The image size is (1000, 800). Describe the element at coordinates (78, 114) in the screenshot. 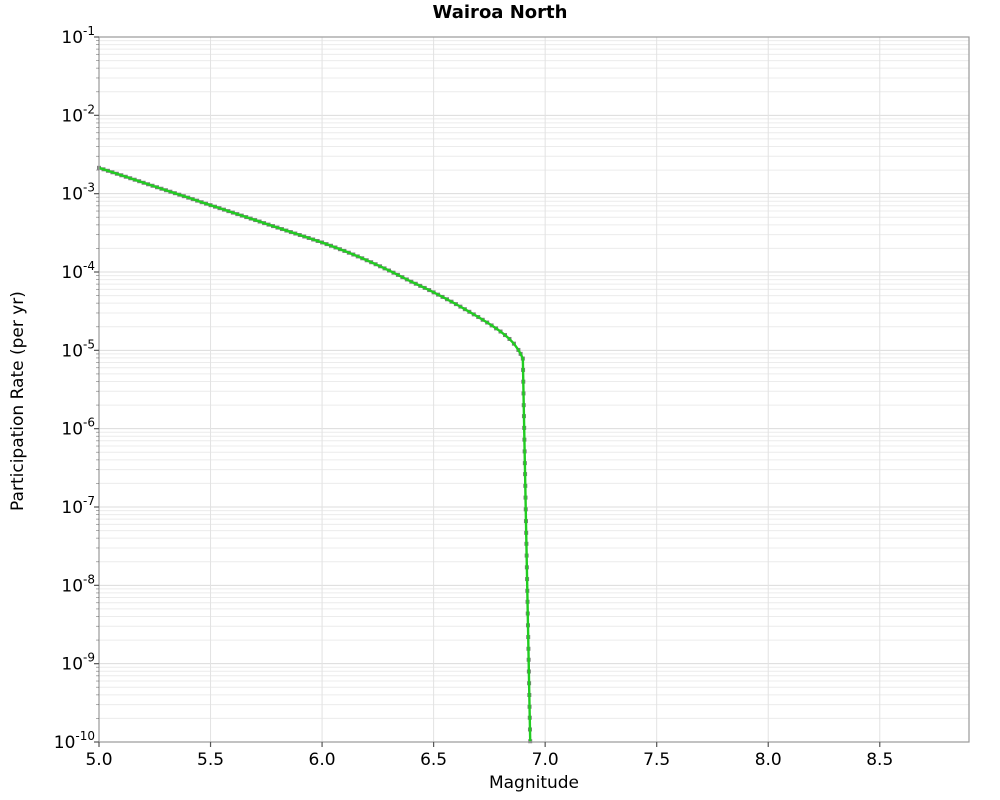

I see `y-tick-label: 10⁻²` at that location.